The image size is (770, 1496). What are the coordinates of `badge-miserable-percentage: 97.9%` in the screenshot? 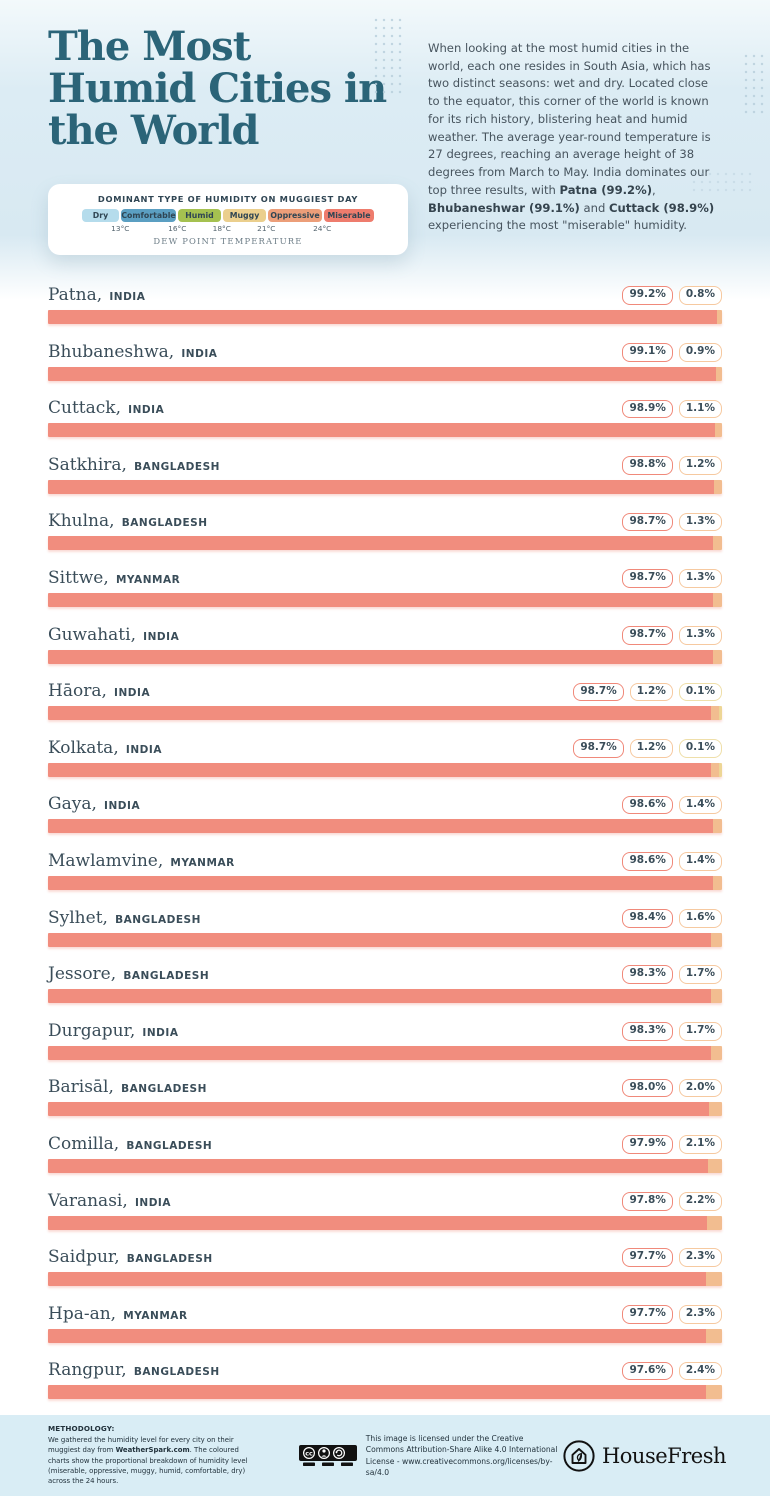 It's located at (647, 1144).